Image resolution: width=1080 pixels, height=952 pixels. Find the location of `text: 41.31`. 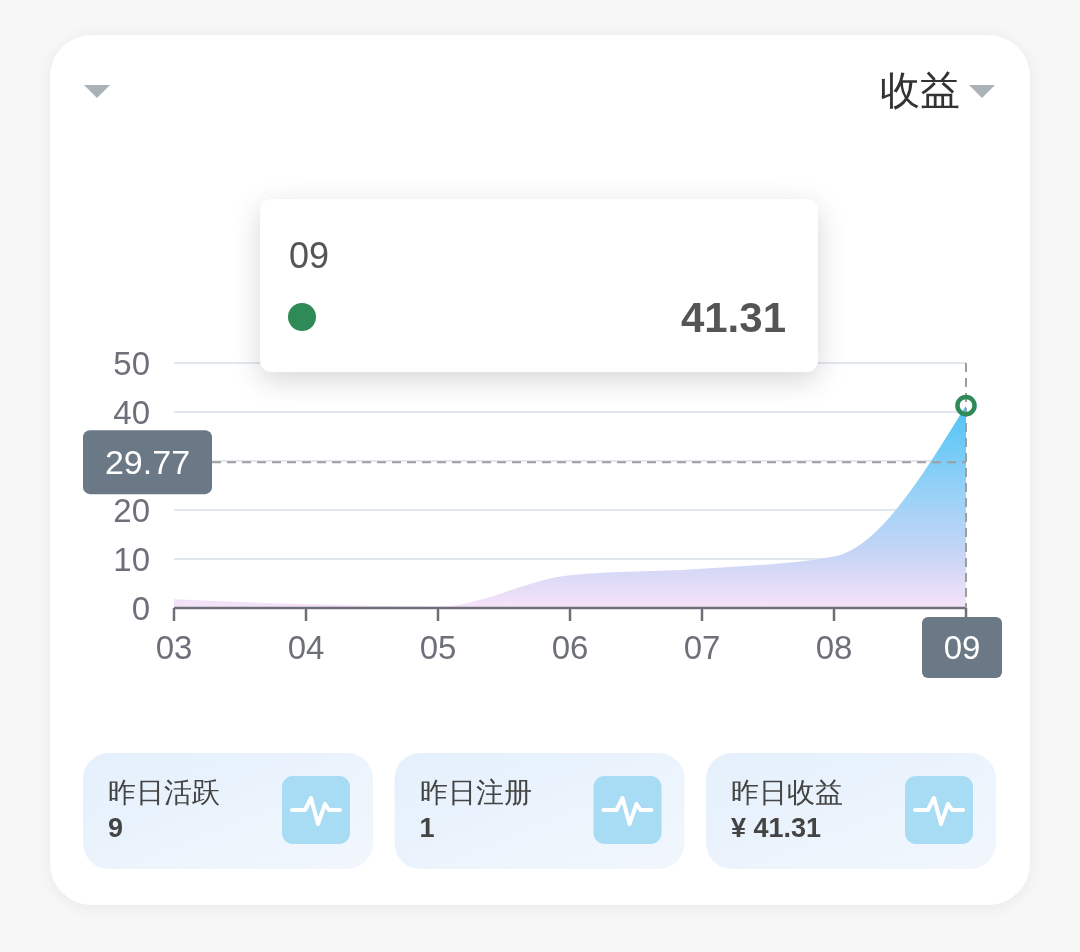

text: 41.31 is located at coordinates (733, 317).